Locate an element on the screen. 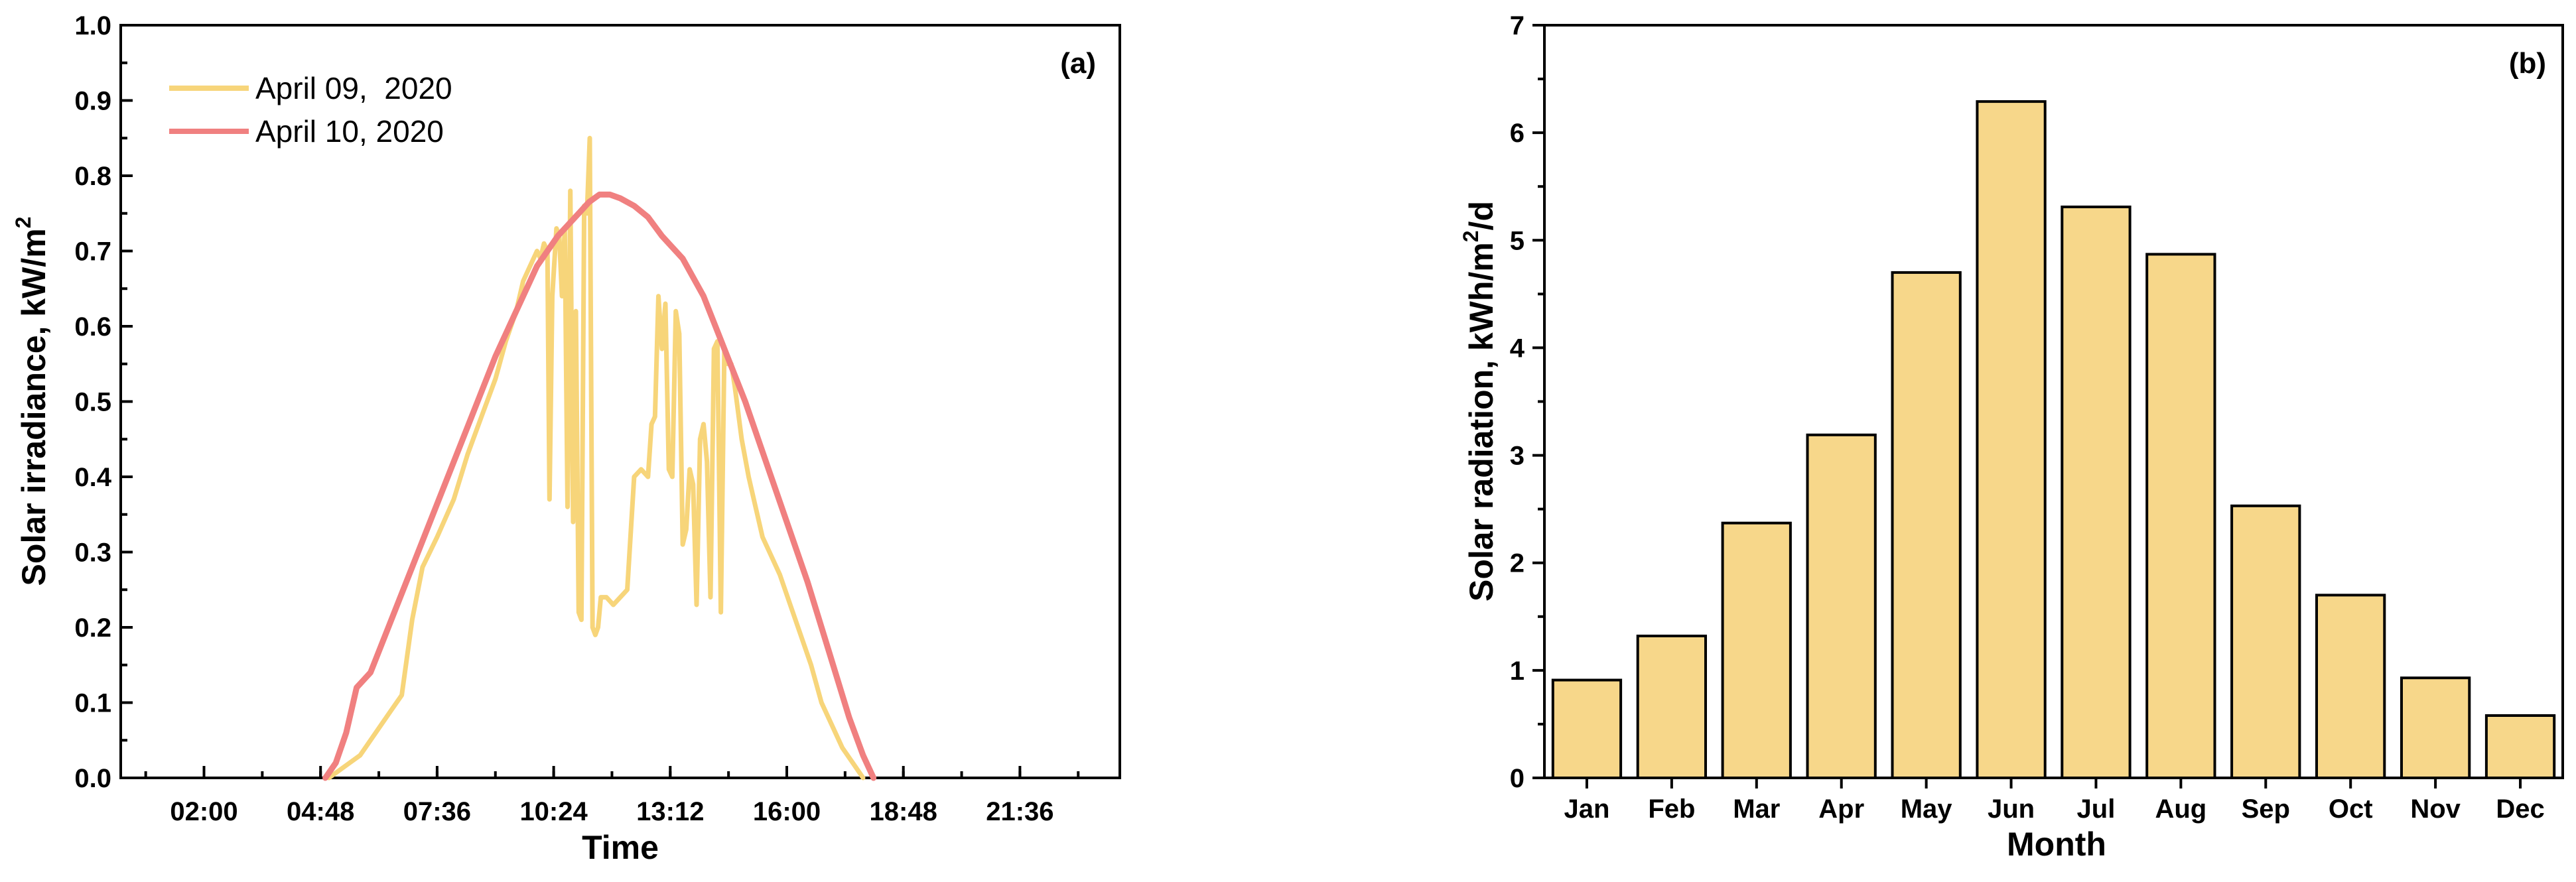  bar-jan is located at coordinates (1587, 728).